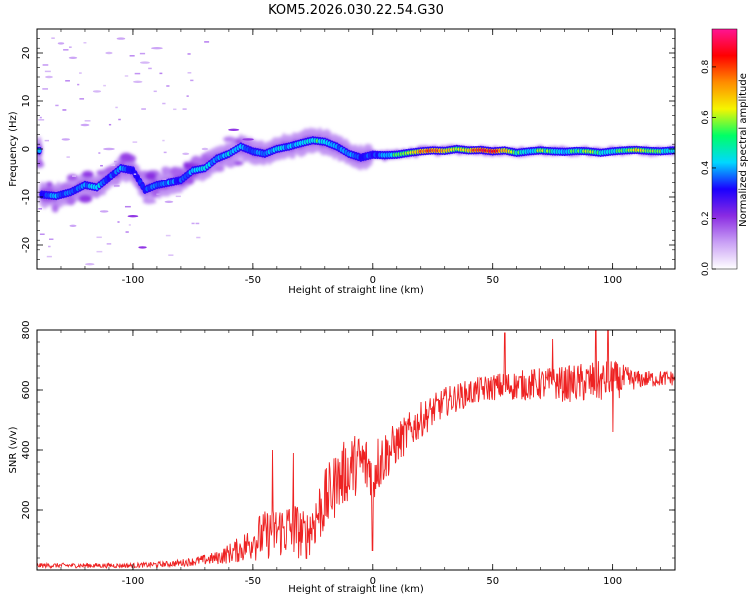  Describe the element at coordinates (706, 66) in the screenshot. I see `colorbar-tick-label: 0.8` at that location.